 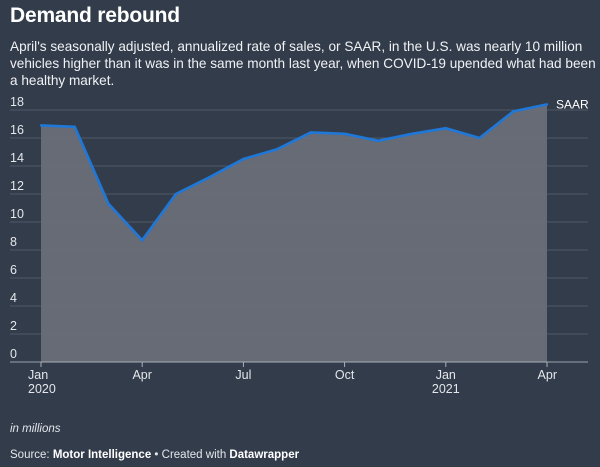 I want to click on y-tick-label-8: 8, so click(x=13, y=242).